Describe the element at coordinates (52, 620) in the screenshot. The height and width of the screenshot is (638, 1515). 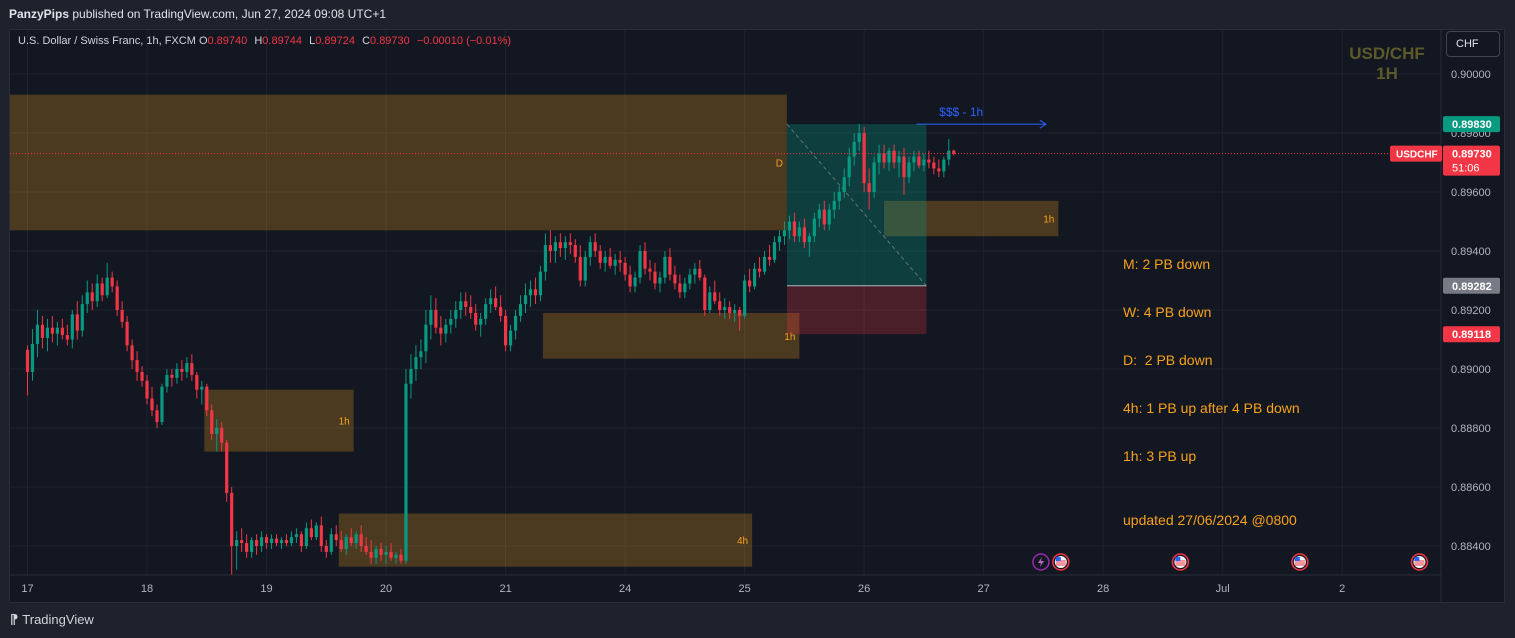
I see `tradingview-logo: ⁋ TradingView` at that location.